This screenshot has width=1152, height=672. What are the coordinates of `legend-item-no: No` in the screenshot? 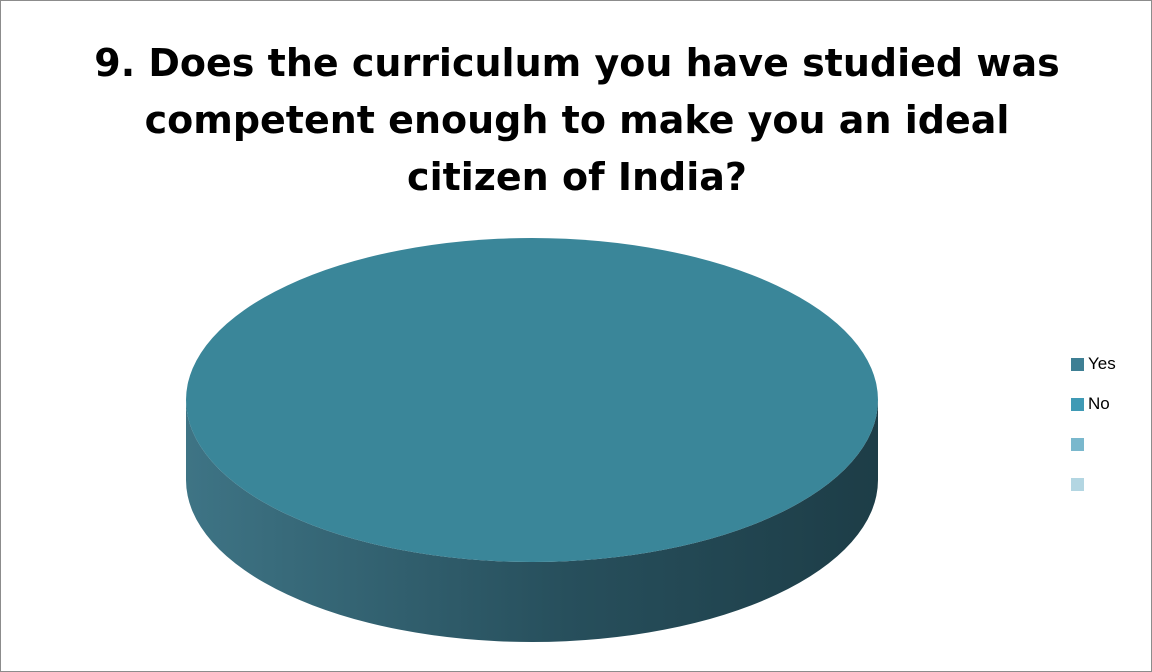 It's located at (1111, 404).